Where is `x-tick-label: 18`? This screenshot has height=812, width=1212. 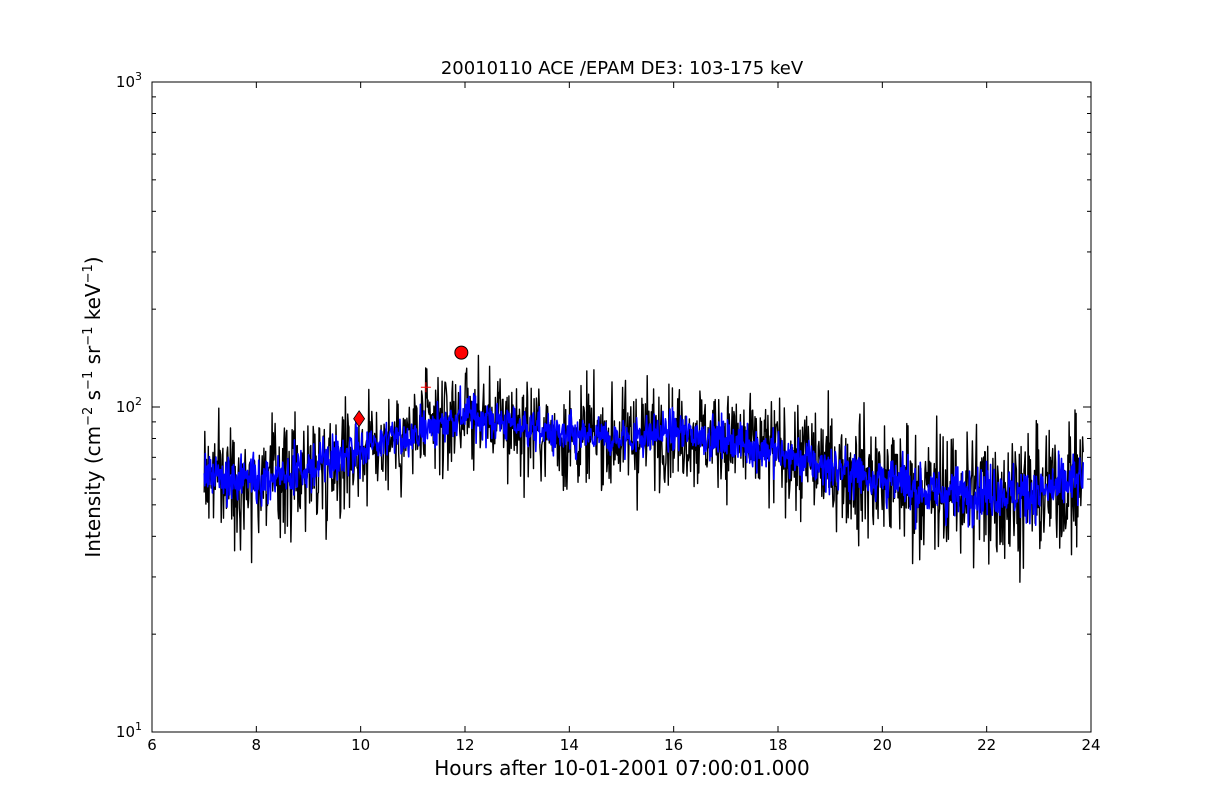 x-tick-label: 18 is located at coordinates (777, 745).